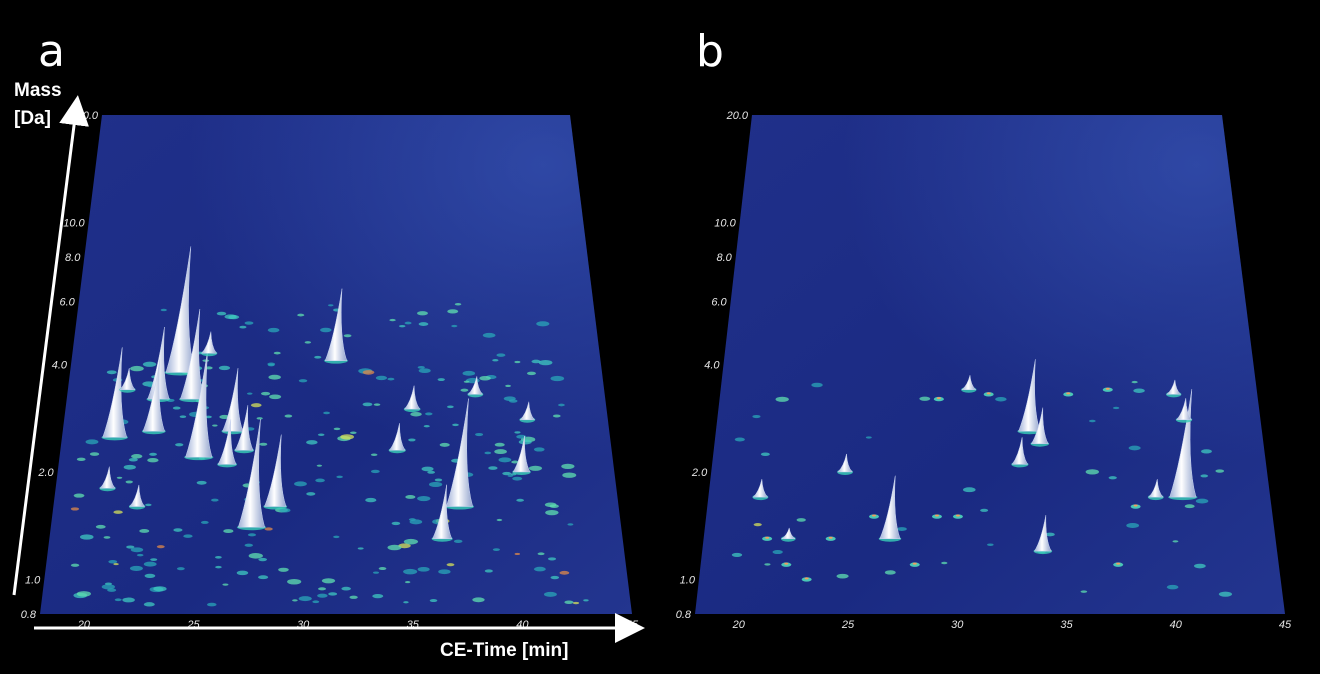 This screenshot has width=1320, height=674. I want to click on y-tick-label: 1.0, so click(688, 580).